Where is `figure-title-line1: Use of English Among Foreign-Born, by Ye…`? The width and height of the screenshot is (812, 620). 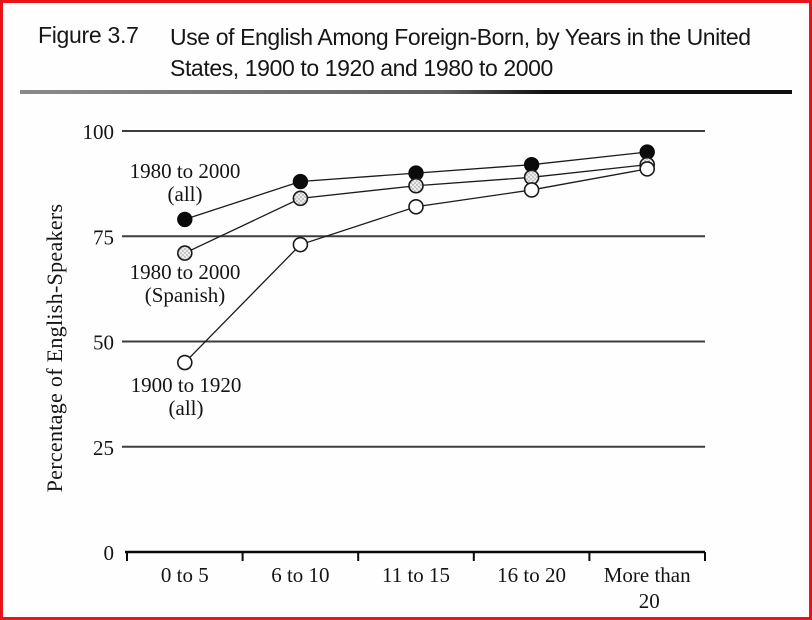 figure-title-line1: Use of English Among Foreign-Born, by Ye… is located at coordinates (460, 37).